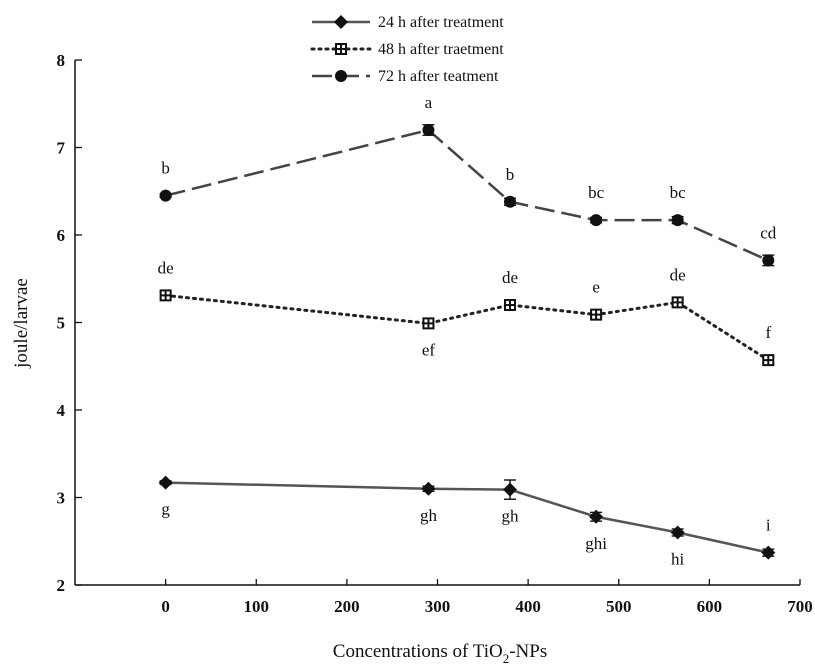 This screenshot has height=668, width=815. What do you see at coordinates (429, 102) in the screenshot?
I see `significance-label: a` at bounding box center [429, 102].